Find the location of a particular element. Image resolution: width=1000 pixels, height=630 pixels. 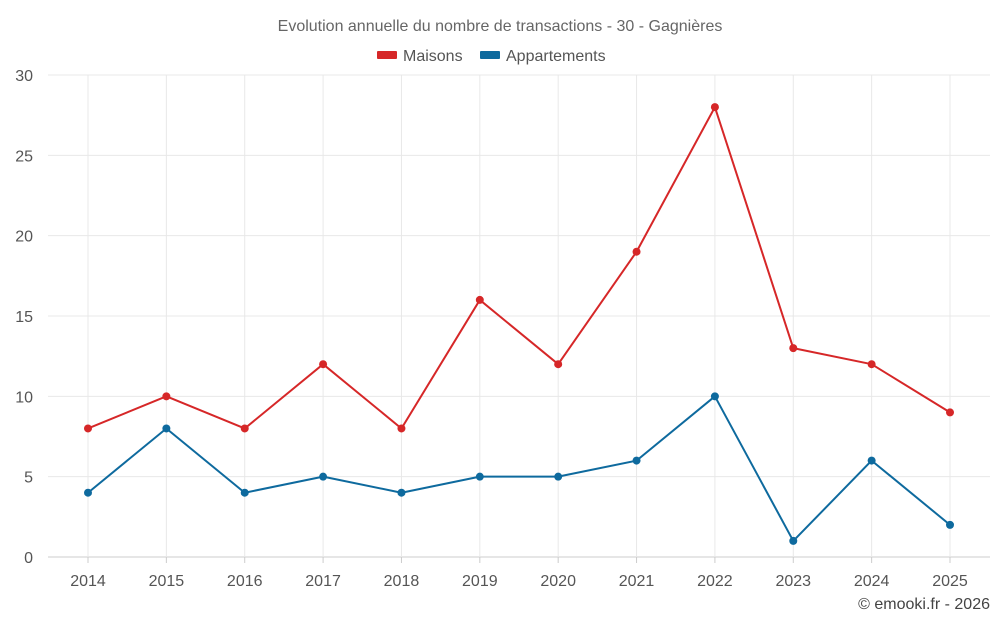

x-tick-label: 2017 is located at coordinates (323, 581).